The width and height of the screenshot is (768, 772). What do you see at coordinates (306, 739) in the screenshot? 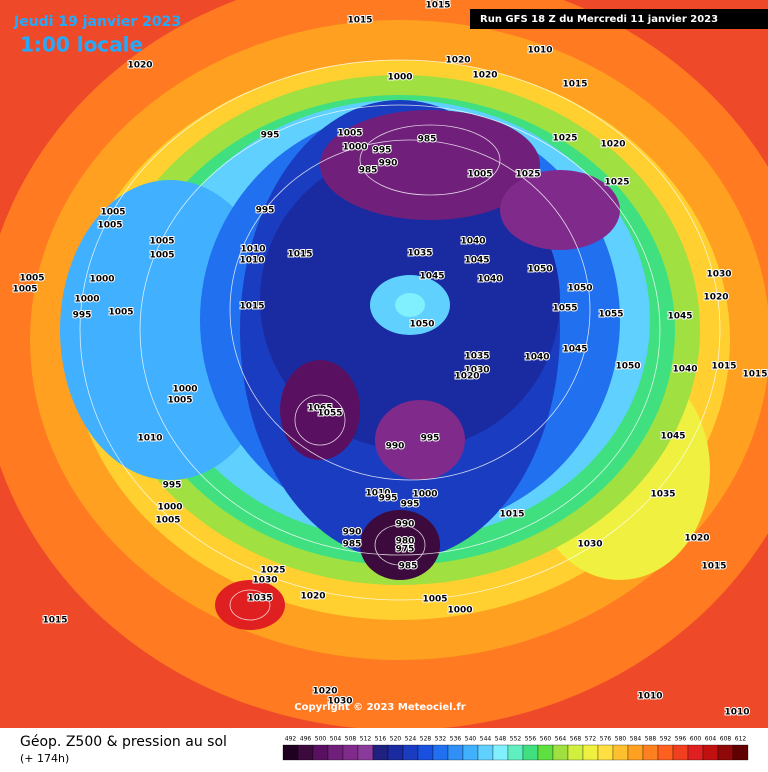
I see `scale-label: 496` at bounding box center [306, 739].